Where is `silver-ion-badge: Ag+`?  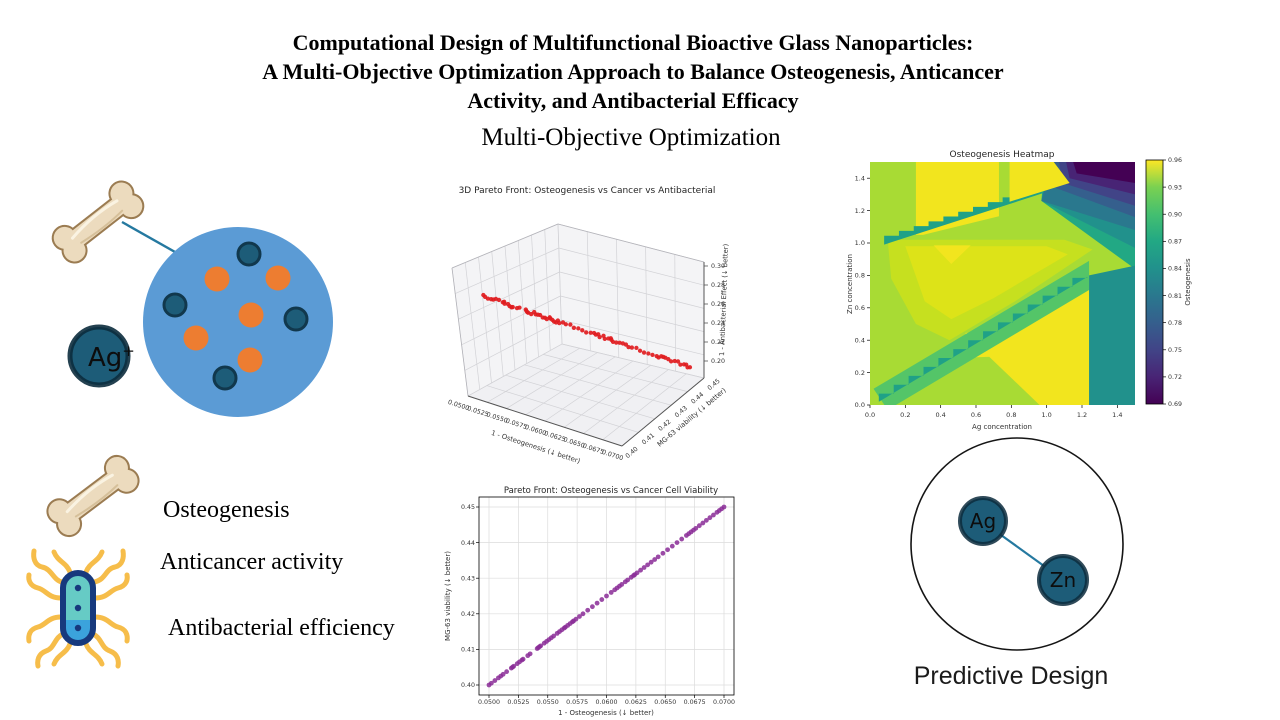
silver-ion-badge: Ag+ is located at coordinates (101, 356).